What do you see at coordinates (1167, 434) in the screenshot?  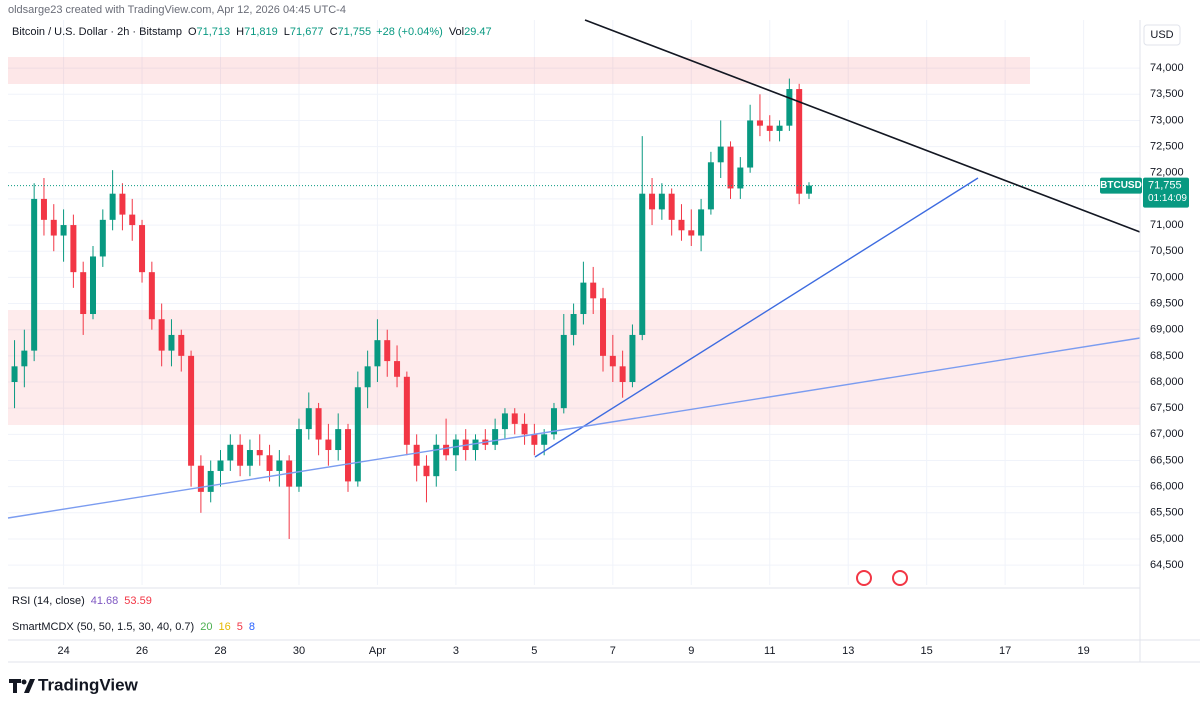 I see `y-tick-label: 67,000` at bounding box center [1167, 434].